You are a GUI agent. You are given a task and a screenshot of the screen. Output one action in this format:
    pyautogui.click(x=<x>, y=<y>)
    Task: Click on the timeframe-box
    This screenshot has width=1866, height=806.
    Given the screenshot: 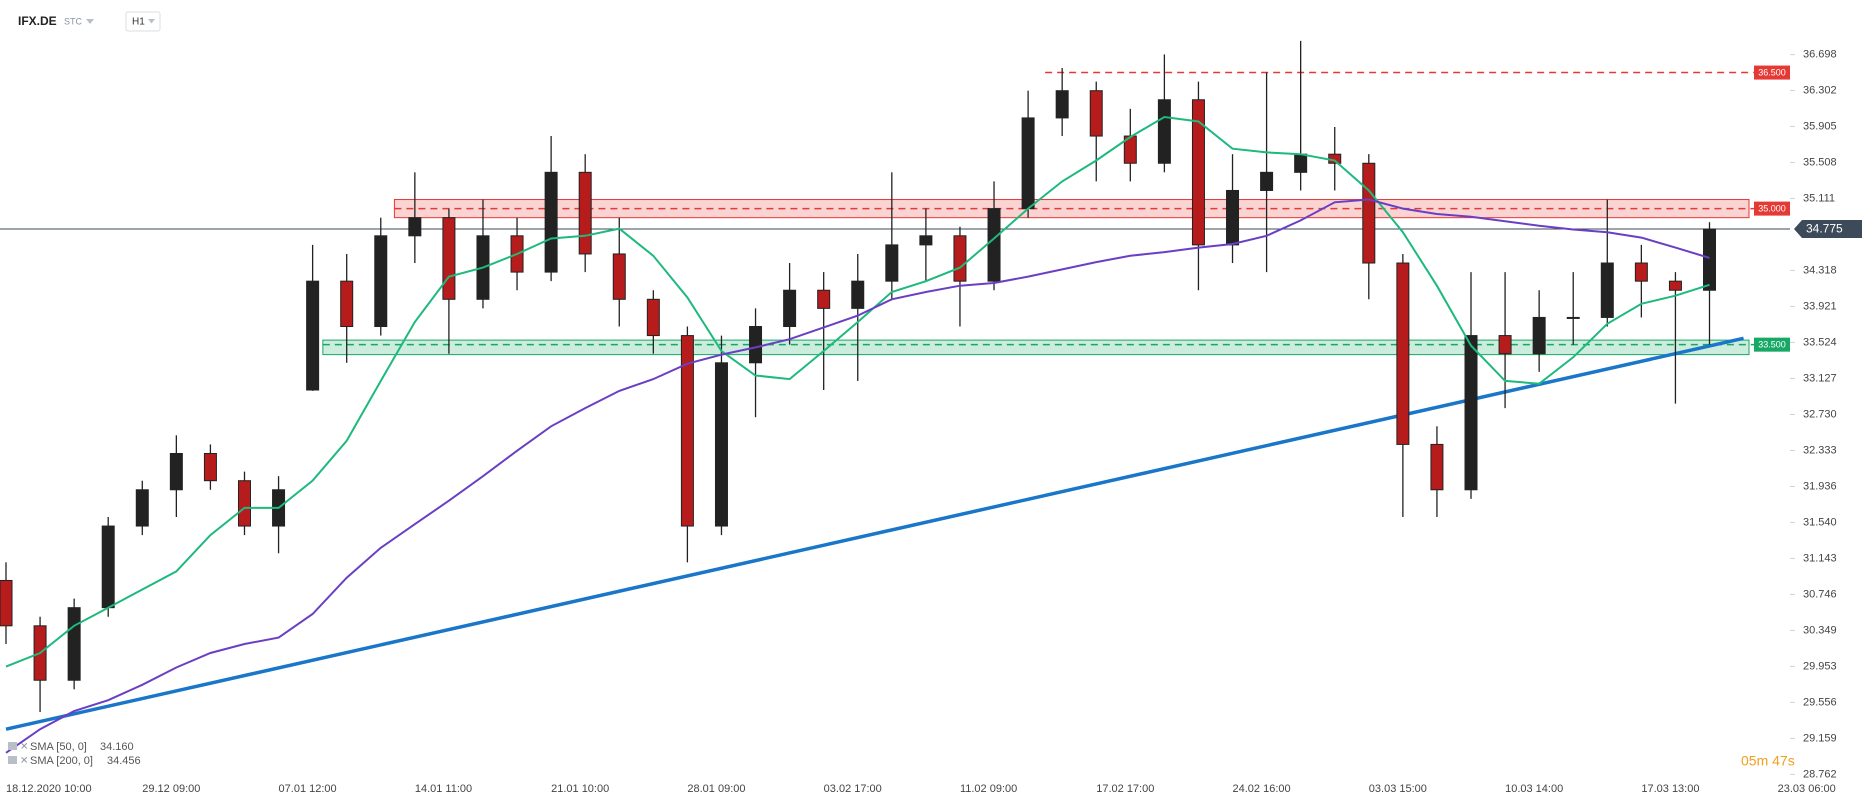 What is the action you would take?
    pyautogui.click(x=143, y=21)
    